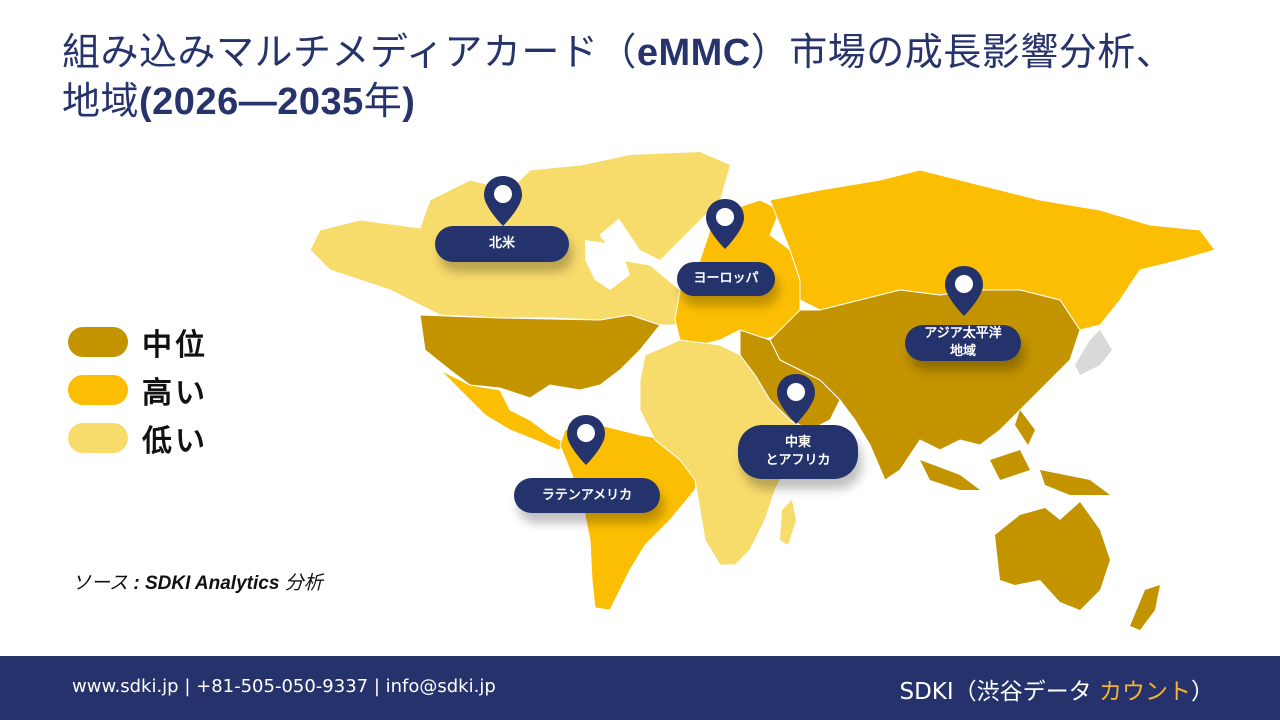 The image size is (1280, 720). Describe the element at coordinates (409, 102) in the screenshot. I see `title-paren: )` at that location.